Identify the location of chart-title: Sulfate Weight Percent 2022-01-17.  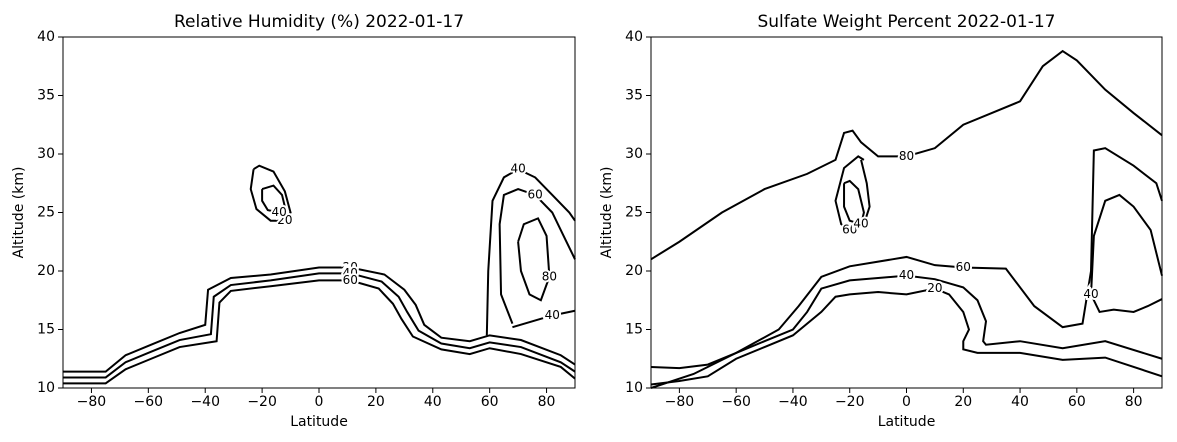
(906, 22).